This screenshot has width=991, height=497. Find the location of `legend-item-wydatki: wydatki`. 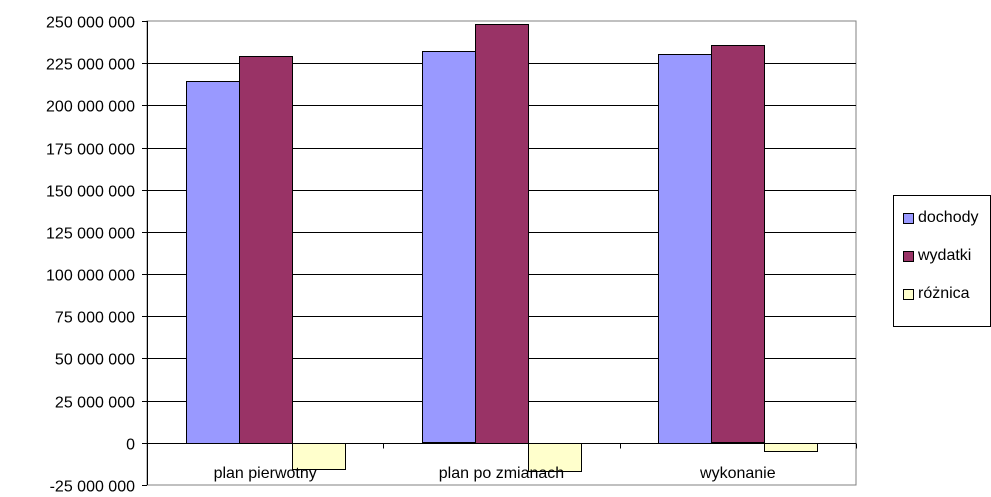

legend-item-wydatki: wydatki is located at coordinates (937, 256).